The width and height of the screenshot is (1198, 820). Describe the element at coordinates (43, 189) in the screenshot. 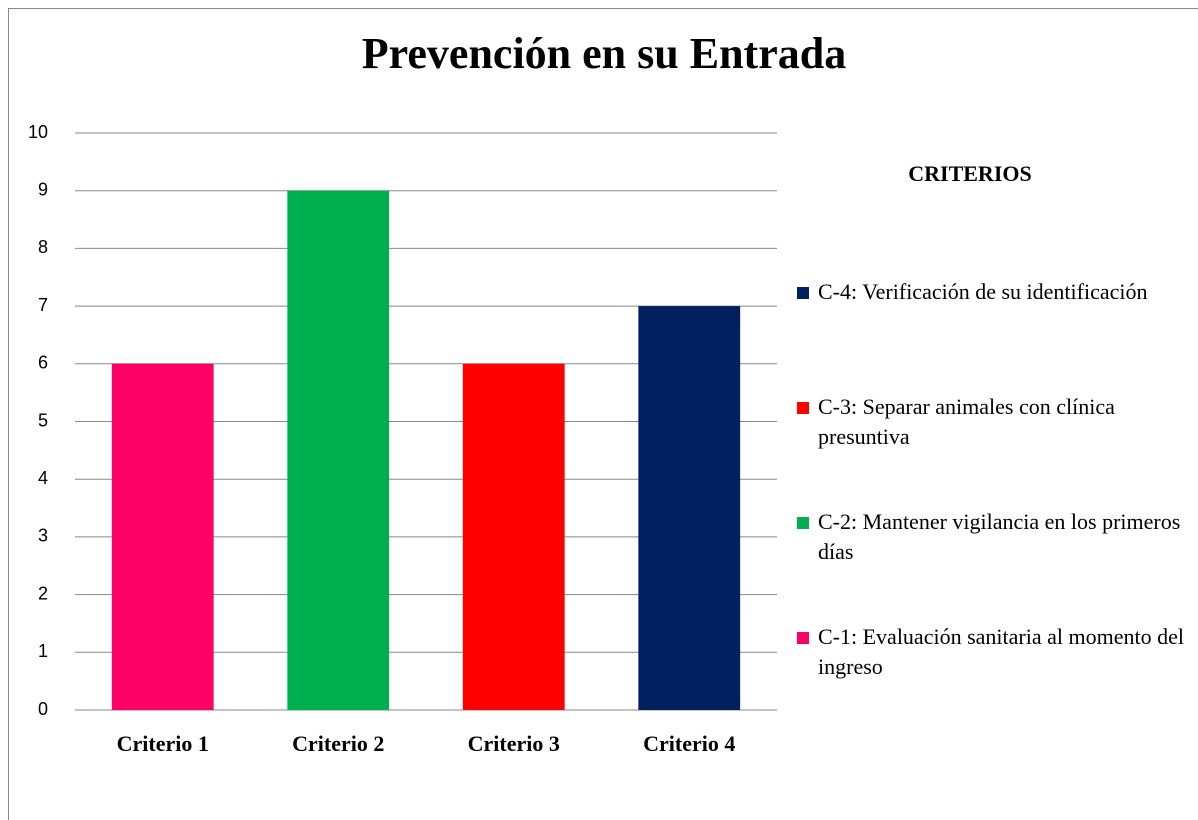

I see `y-tick-label: 9` at that location.